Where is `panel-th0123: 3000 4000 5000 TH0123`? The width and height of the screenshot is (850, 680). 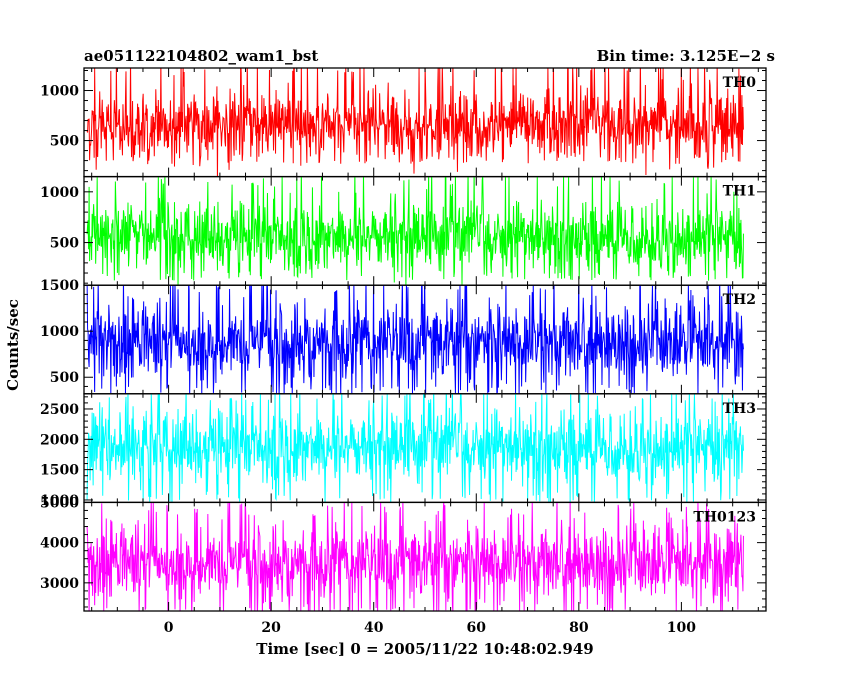 panel-th0123: 3000 4000 5000 TH0123 is located at coordinates (403, 553).